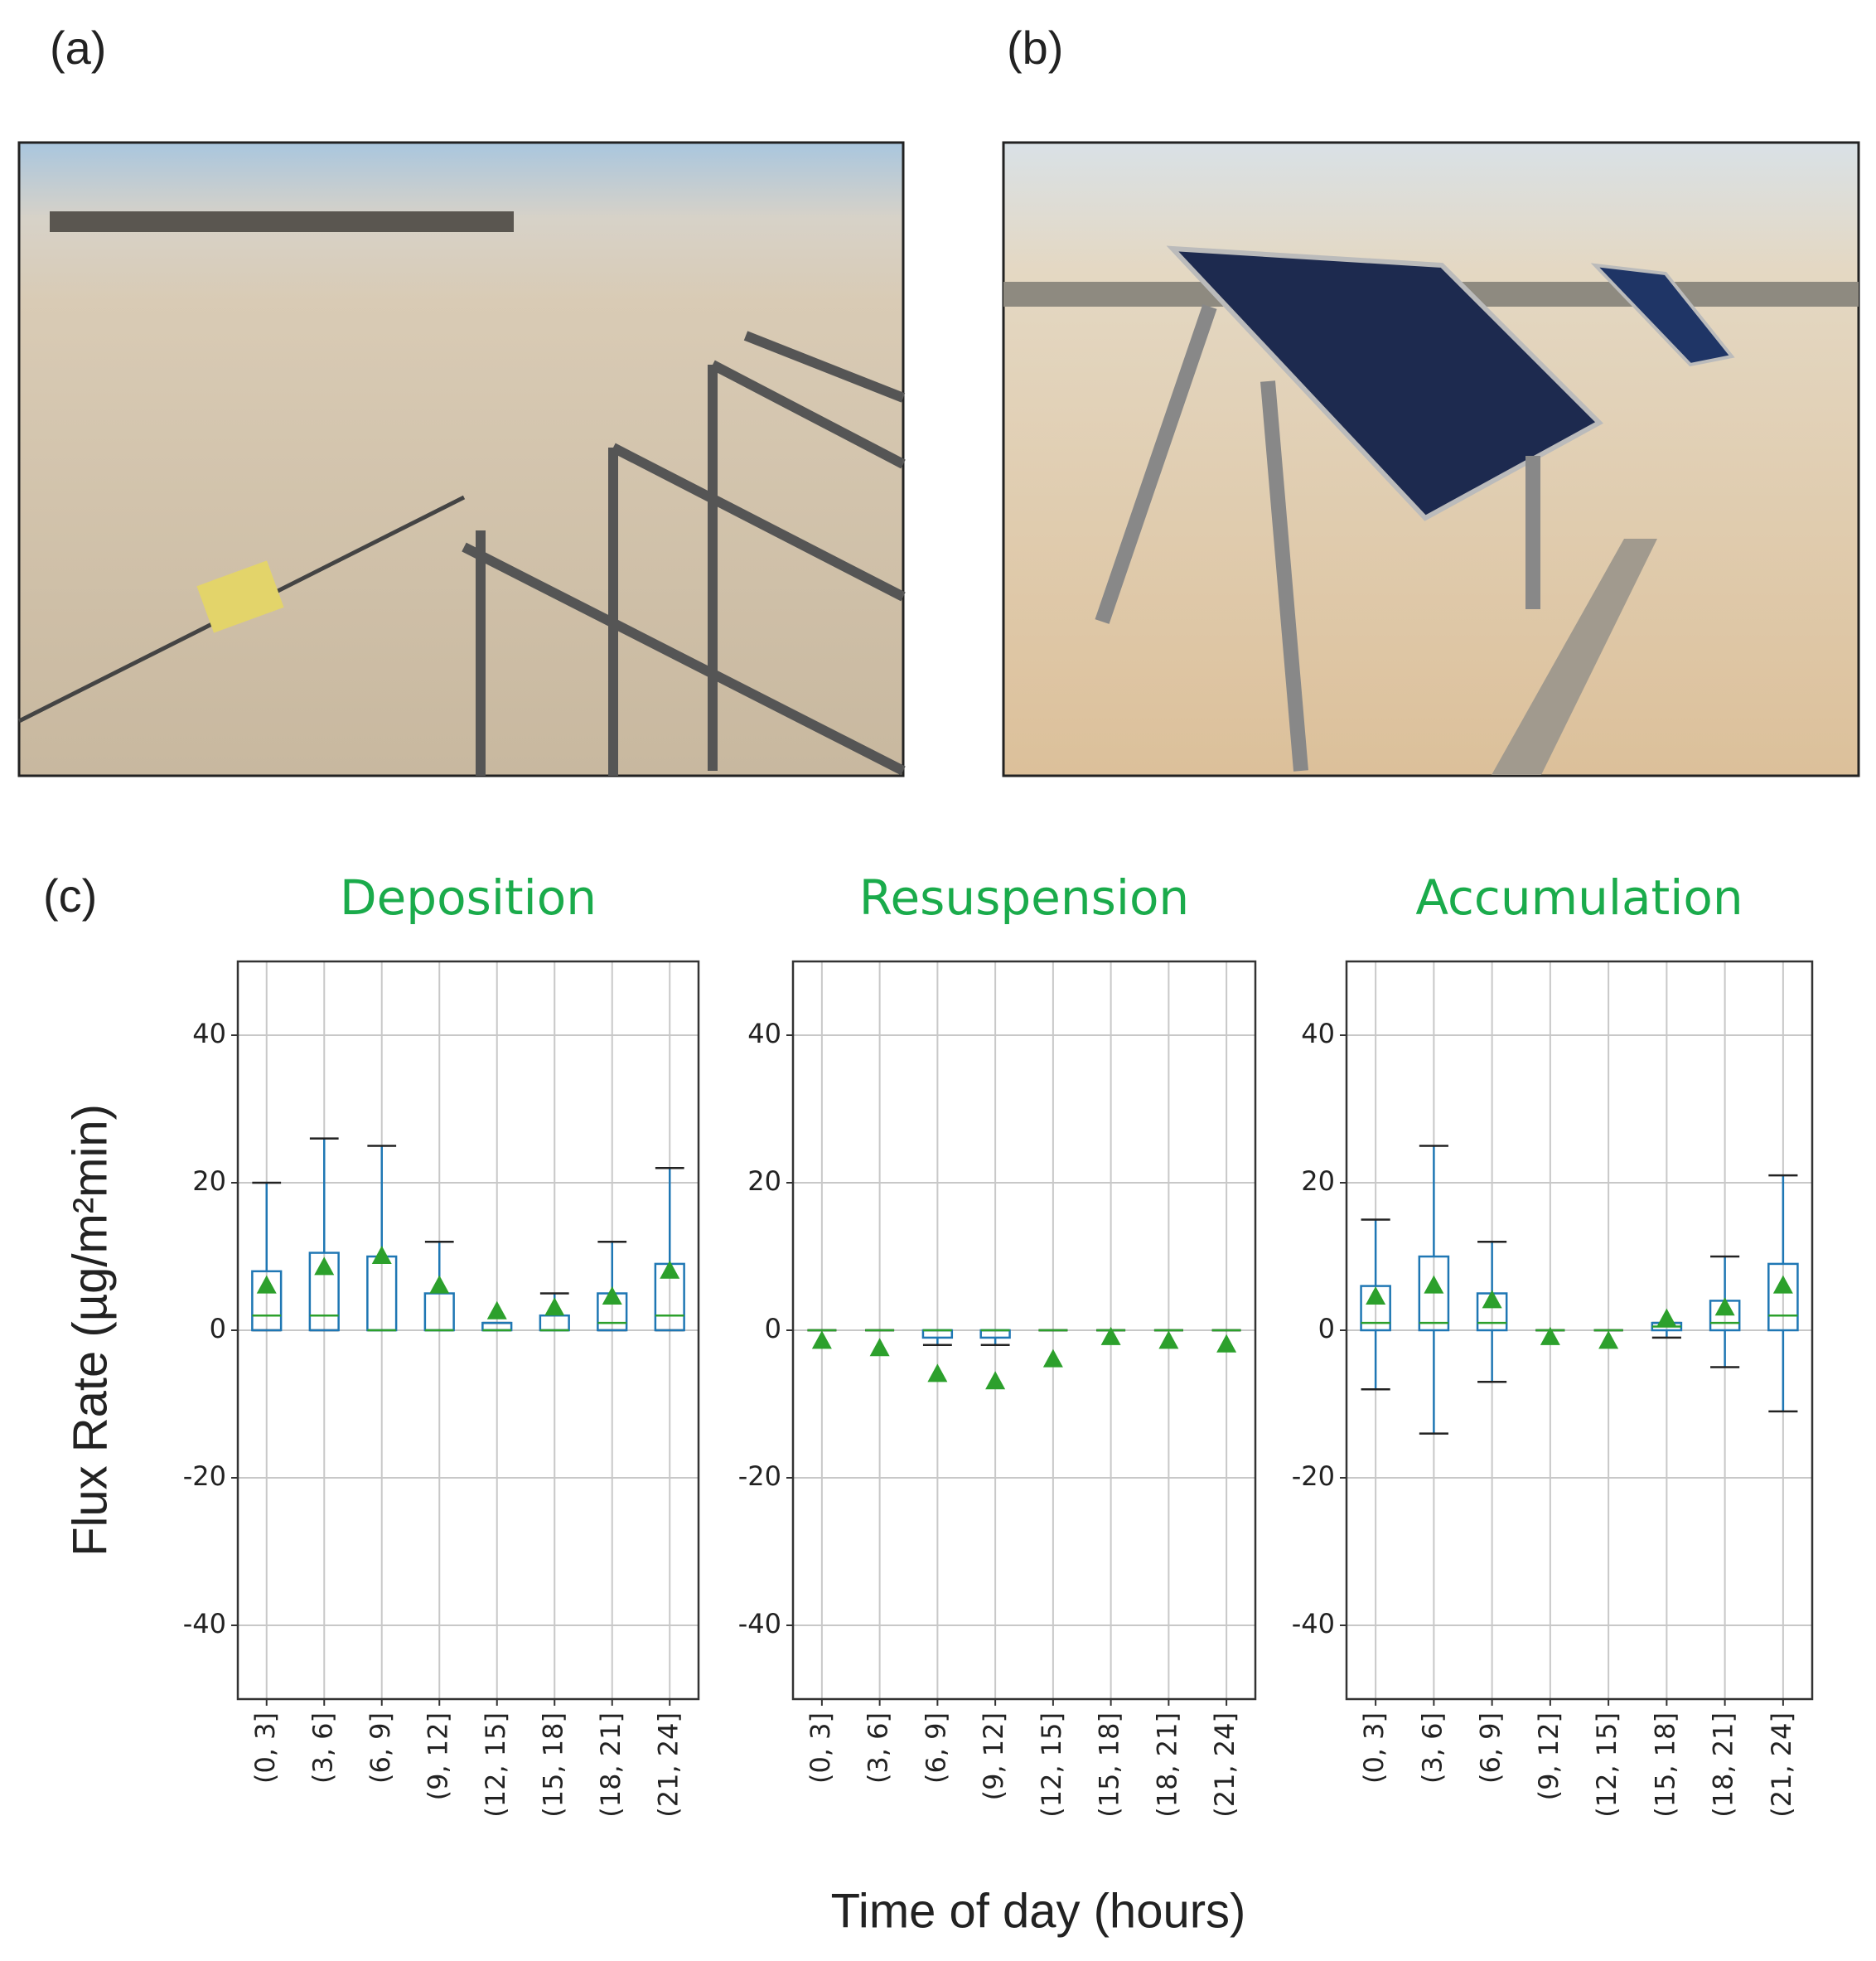 This screenshot has height=1961, width=1876. Describe the element at coordinates (90, 1330) in the screenshot. I see `y-axis-label: Flux Rate (µg/m²min)` at that location.